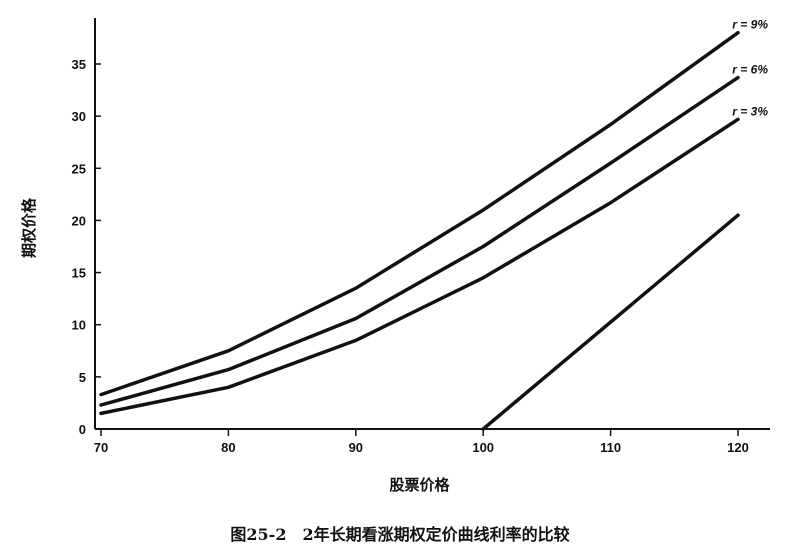  What do you see at coordinates (79, 116) in the screenshot?
I see `y-tick-label: 30` at bounding box center [79, 116].